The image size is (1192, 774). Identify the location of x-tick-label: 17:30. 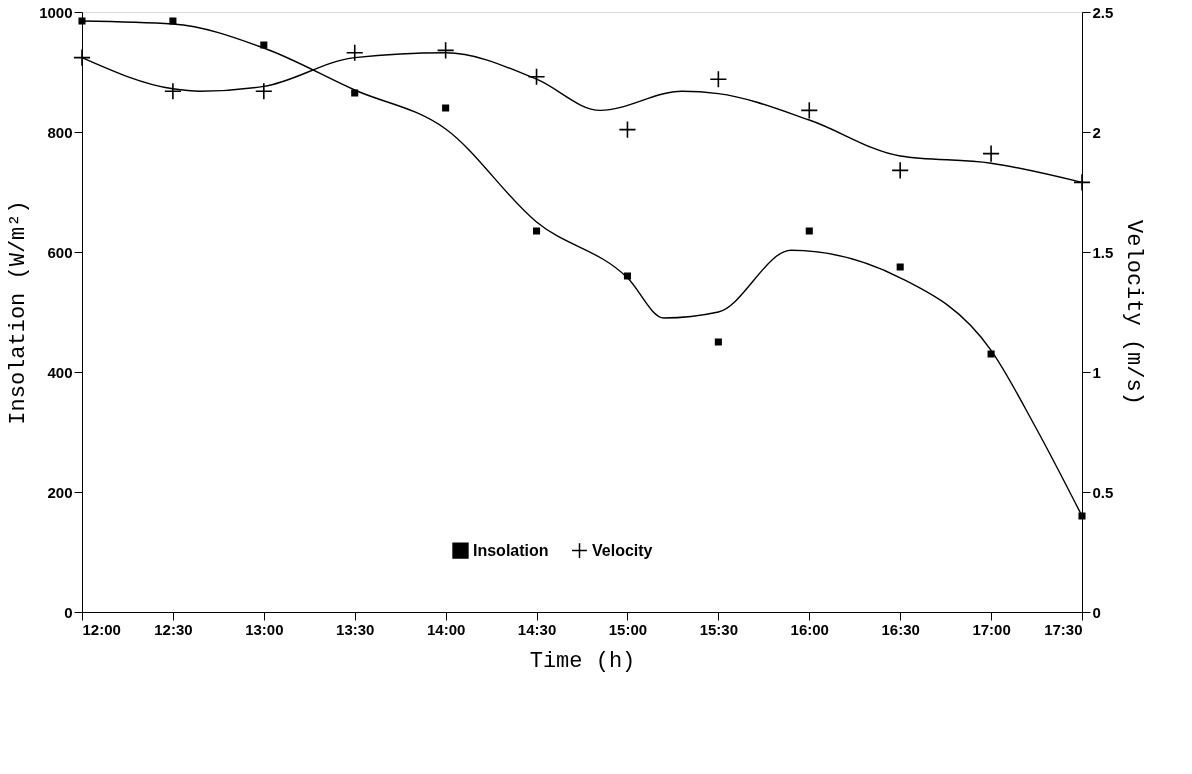
(1063, 629).